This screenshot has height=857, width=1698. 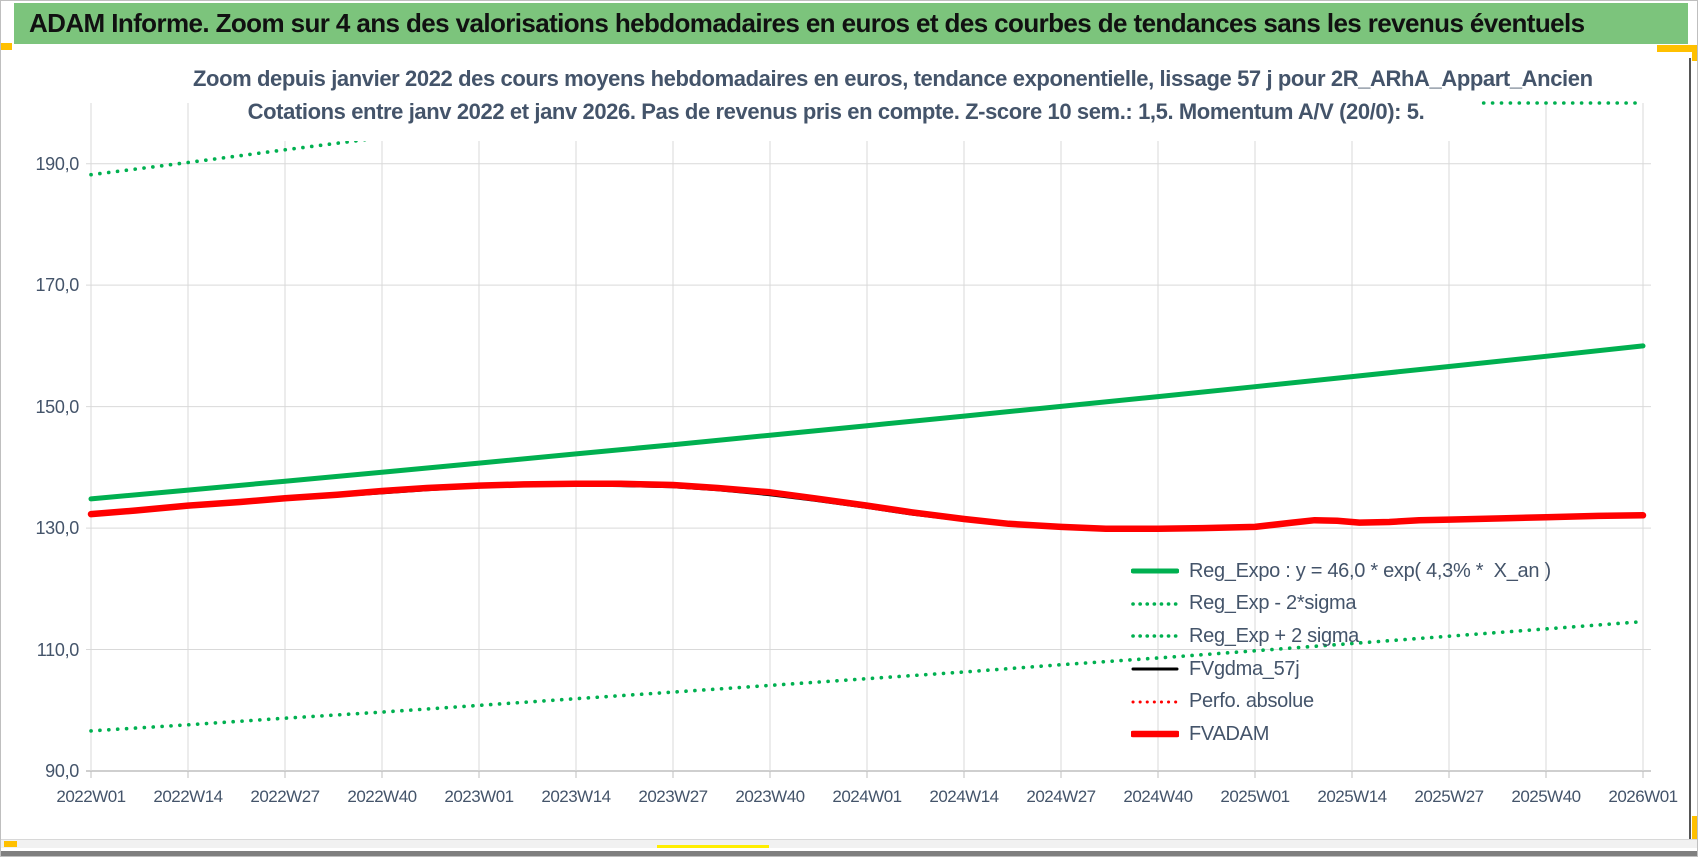 I want to click on legend-label: FVgdma_57j, so click(x=1244, y=668).